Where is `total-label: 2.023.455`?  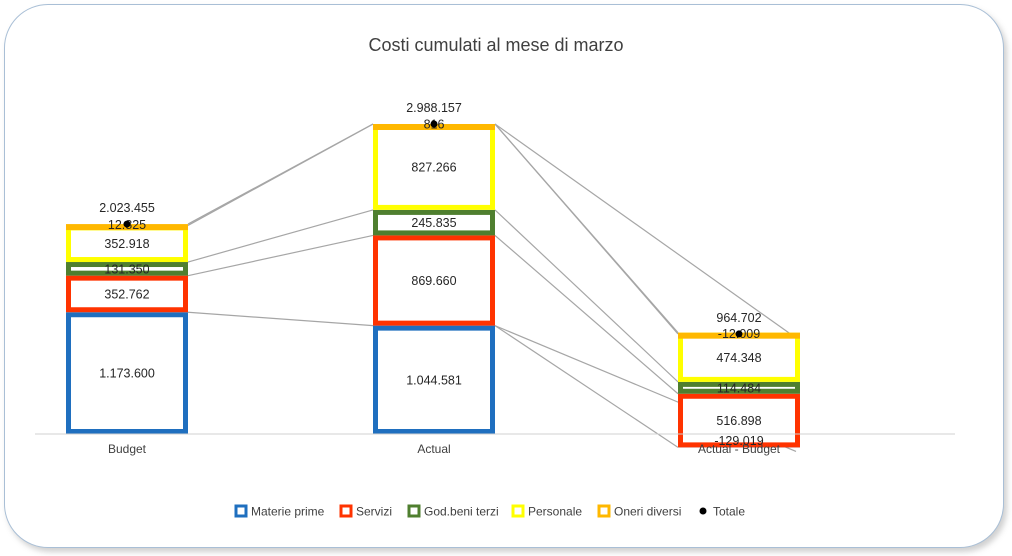
total-label: 2.023.455 is located at coordinates (127, 208).